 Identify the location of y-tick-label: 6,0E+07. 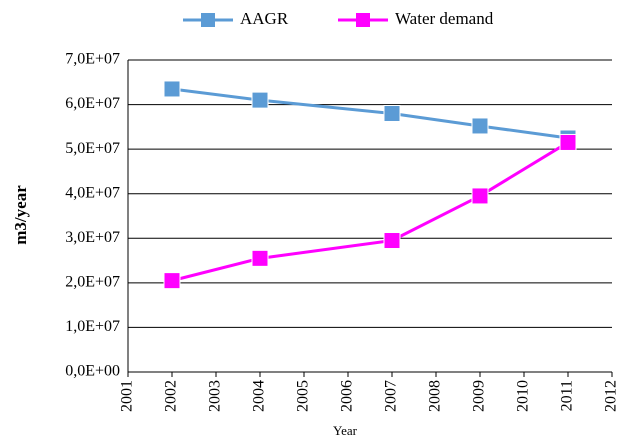
(92, 103).